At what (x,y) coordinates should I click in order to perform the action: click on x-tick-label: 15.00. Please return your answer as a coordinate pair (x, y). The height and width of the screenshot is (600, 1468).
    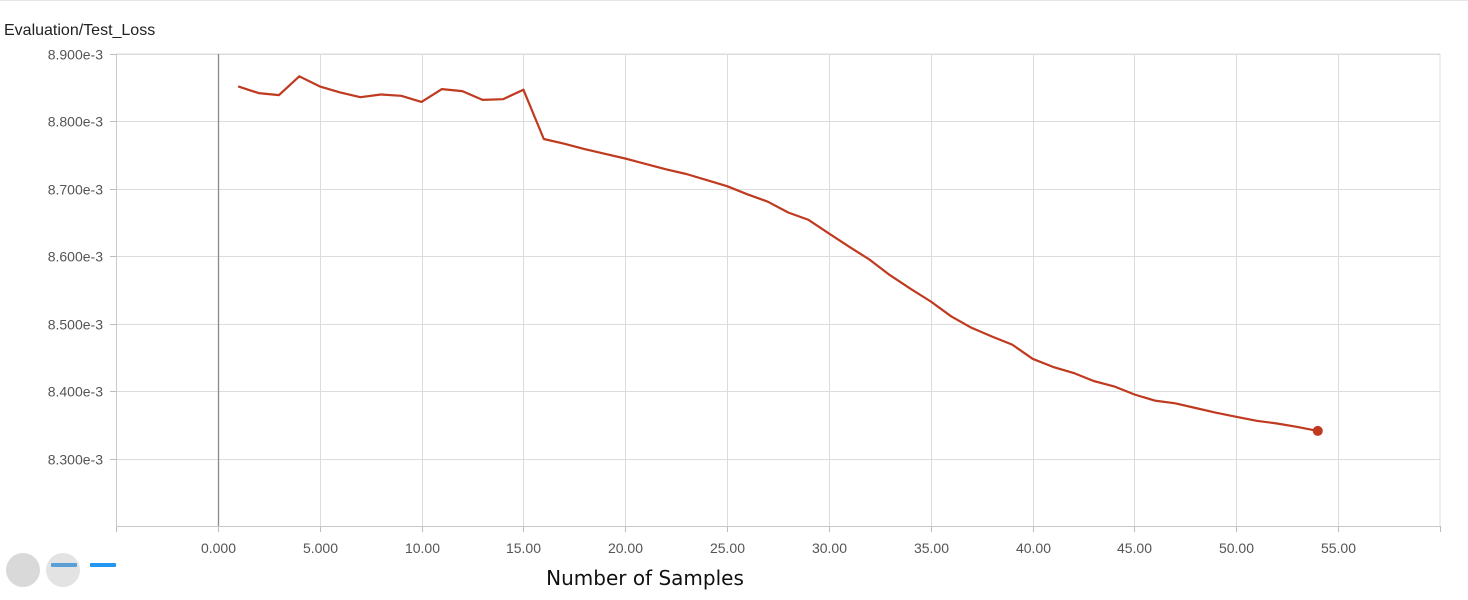
    Looking at the image, I should click on (523, 548).